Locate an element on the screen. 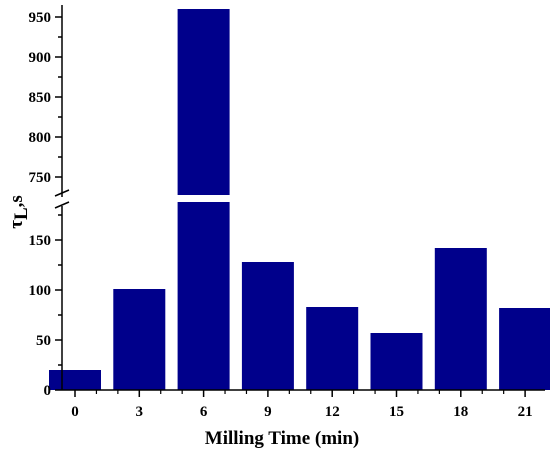 The width and height of the screenshot is (550, 452). x-tick-label: 18 is located at coordinates (460, 412).